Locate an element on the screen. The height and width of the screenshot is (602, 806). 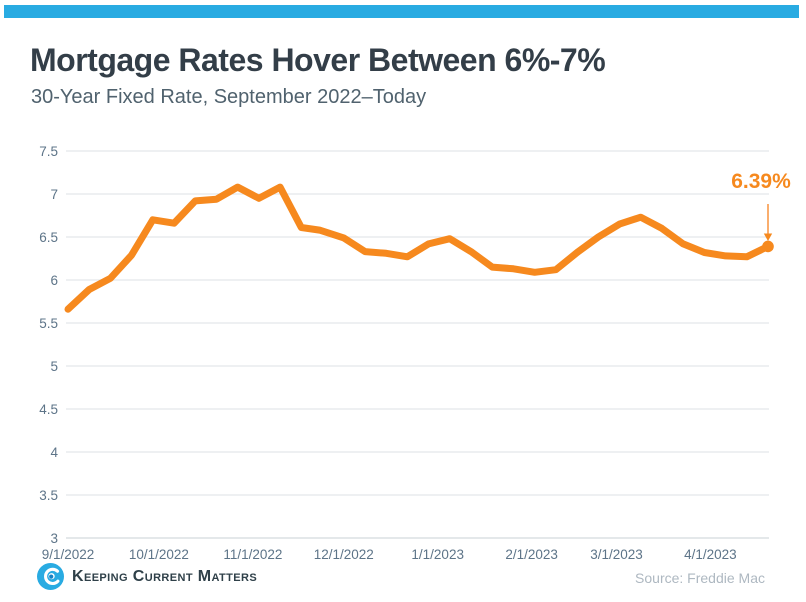
x-tick-label: 10/1/2022 is located at coordinates (159, 554).